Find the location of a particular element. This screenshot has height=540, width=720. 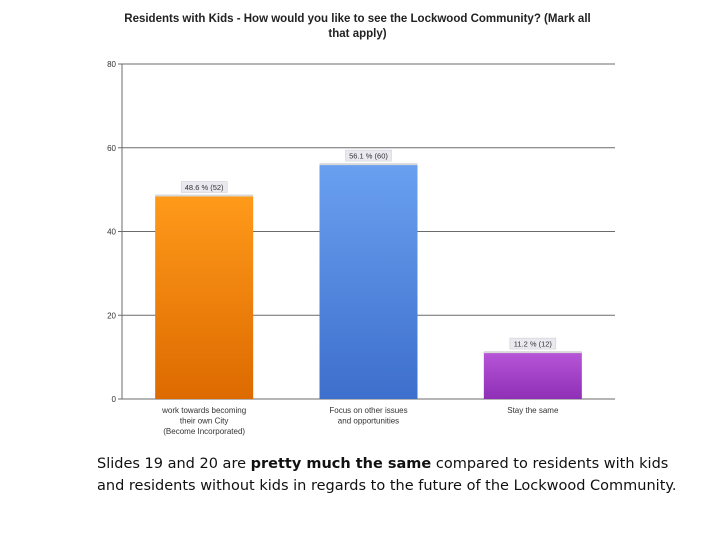

y-tick-label: 80 is located at coordinates (111, 64).